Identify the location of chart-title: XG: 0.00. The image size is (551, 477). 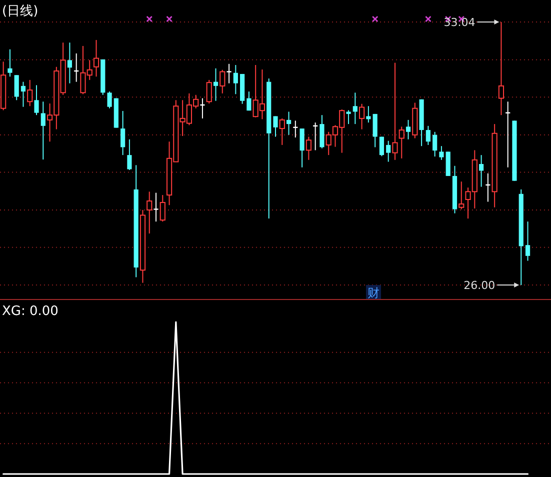
(30, 311).